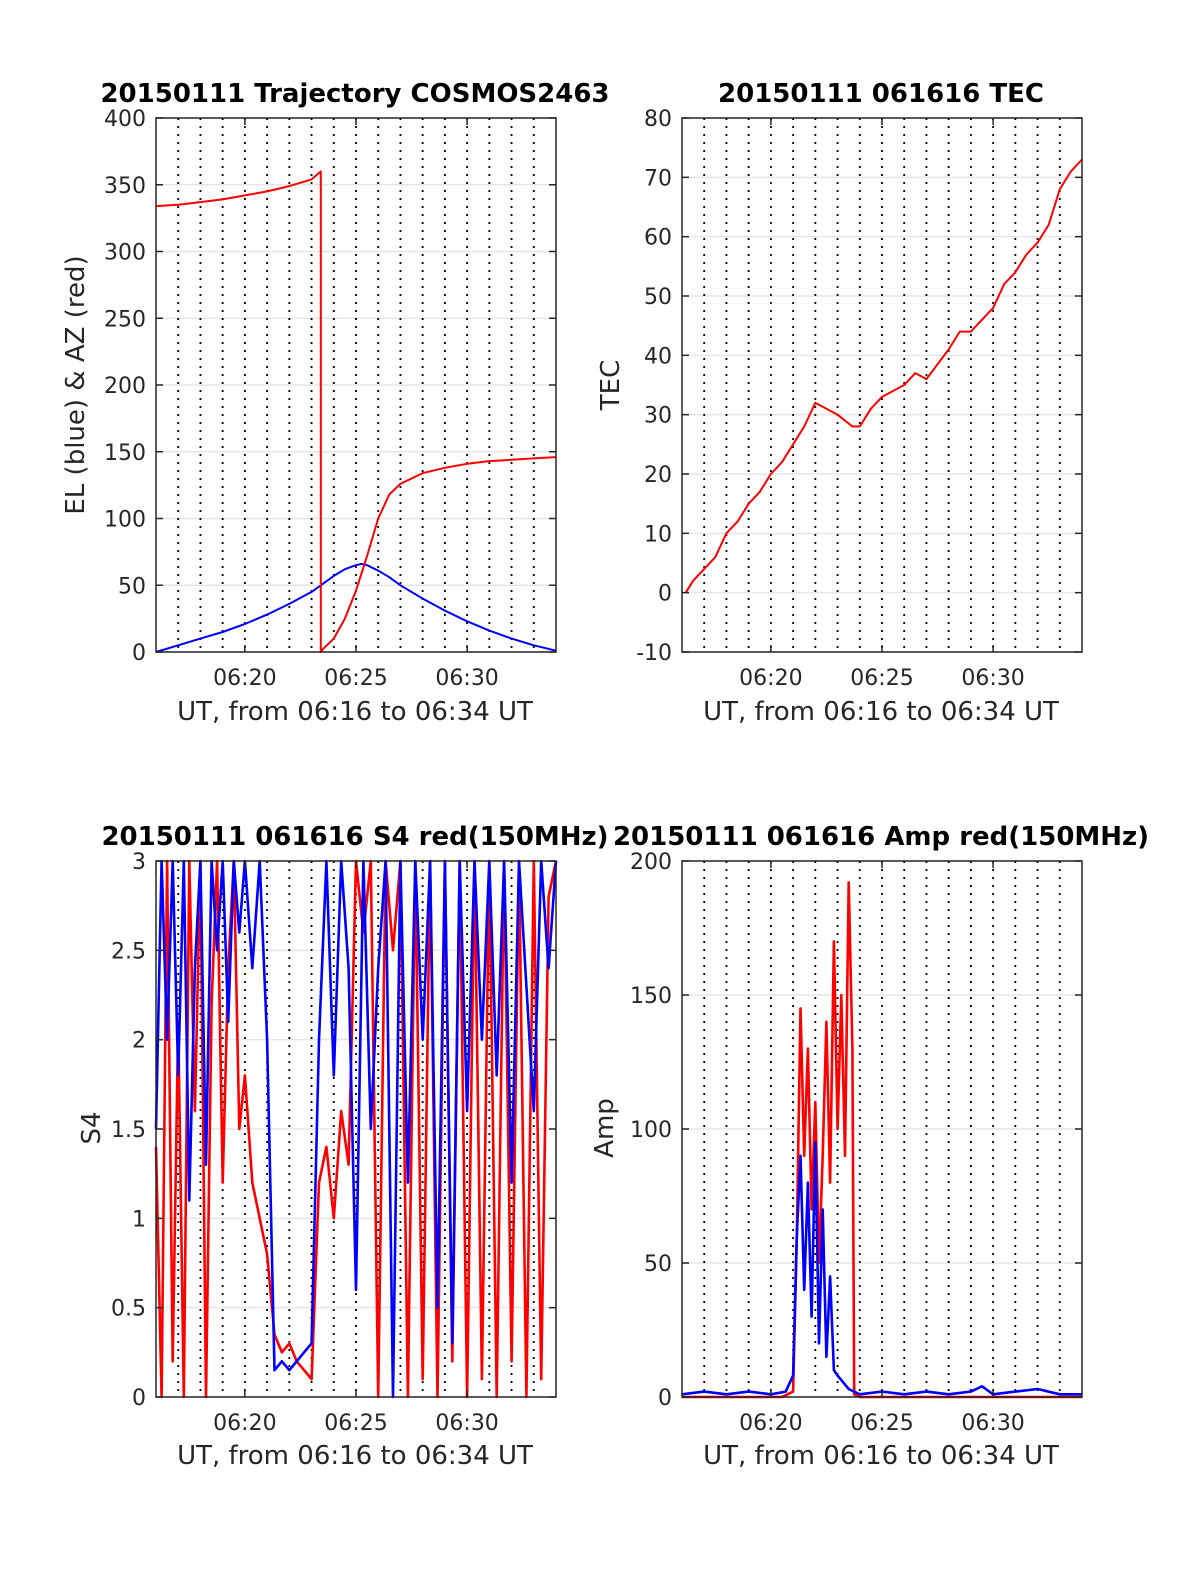  I want to click on y-tick-label: -10, so click(654, 653).